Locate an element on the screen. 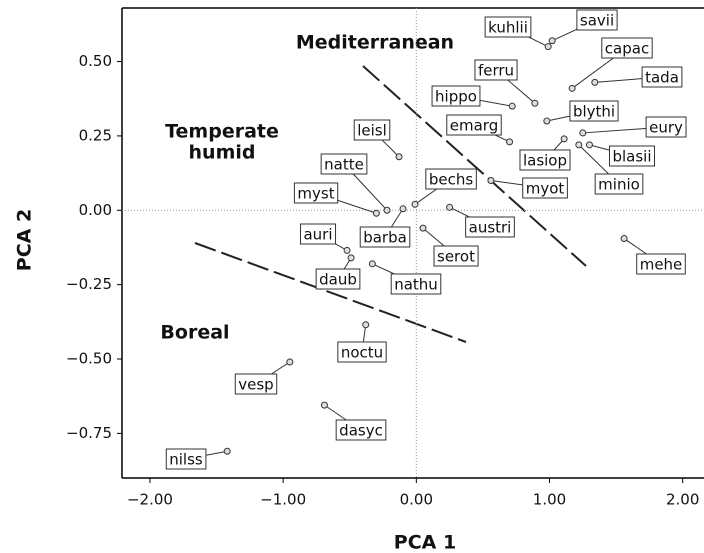 The image size is (704, 553). point-label-text: noctu is located at coordinates (362, 353).